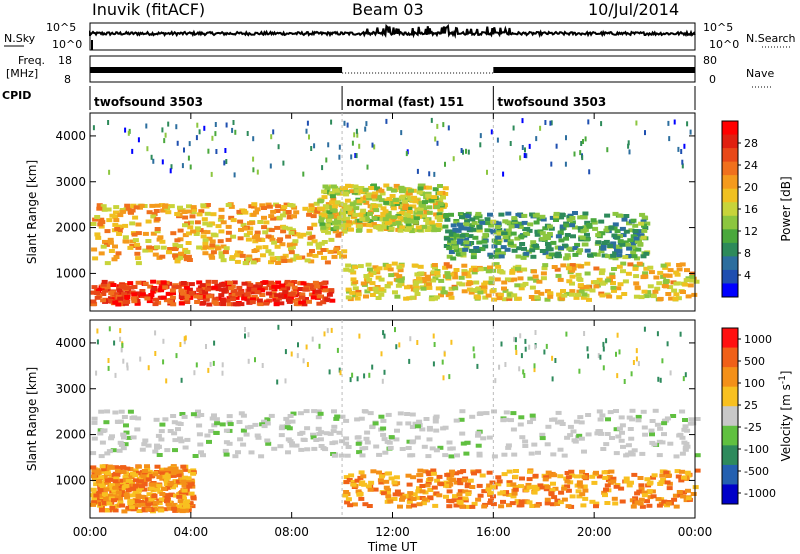 The image size is (800, 554). What do you see at coordinates (31, 60) in the screenshot?
I see `freq-label: Freq.` at bounding box center [31, 60].